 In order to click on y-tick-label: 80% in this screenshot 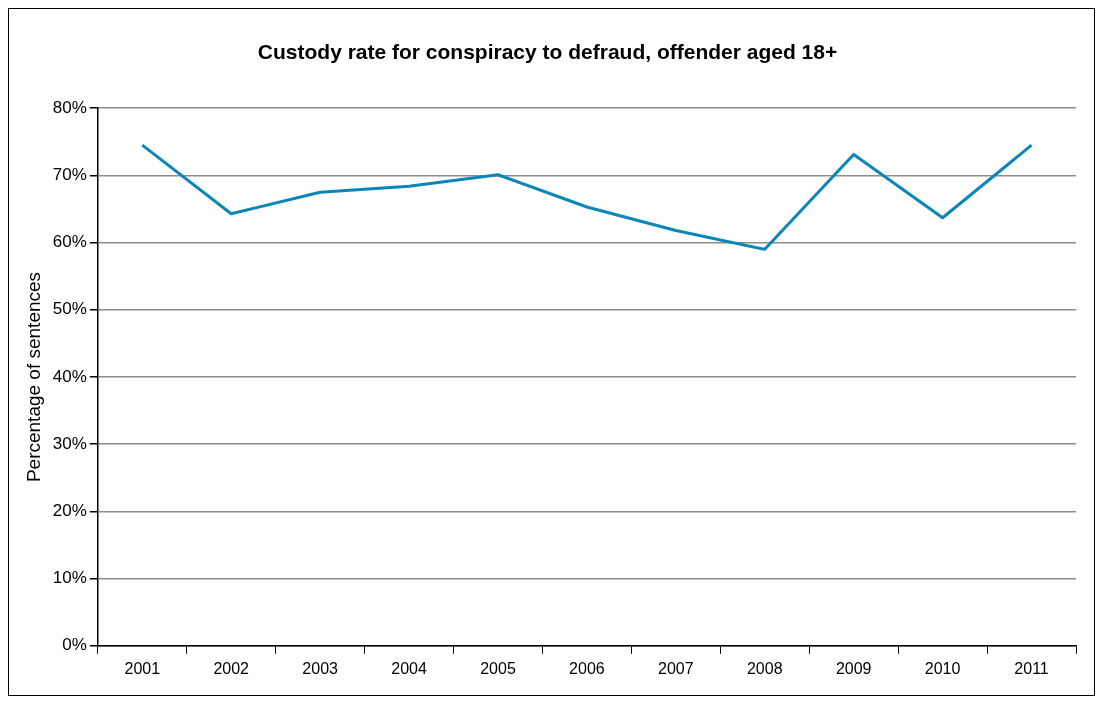, I will do `click(69, 107)`.